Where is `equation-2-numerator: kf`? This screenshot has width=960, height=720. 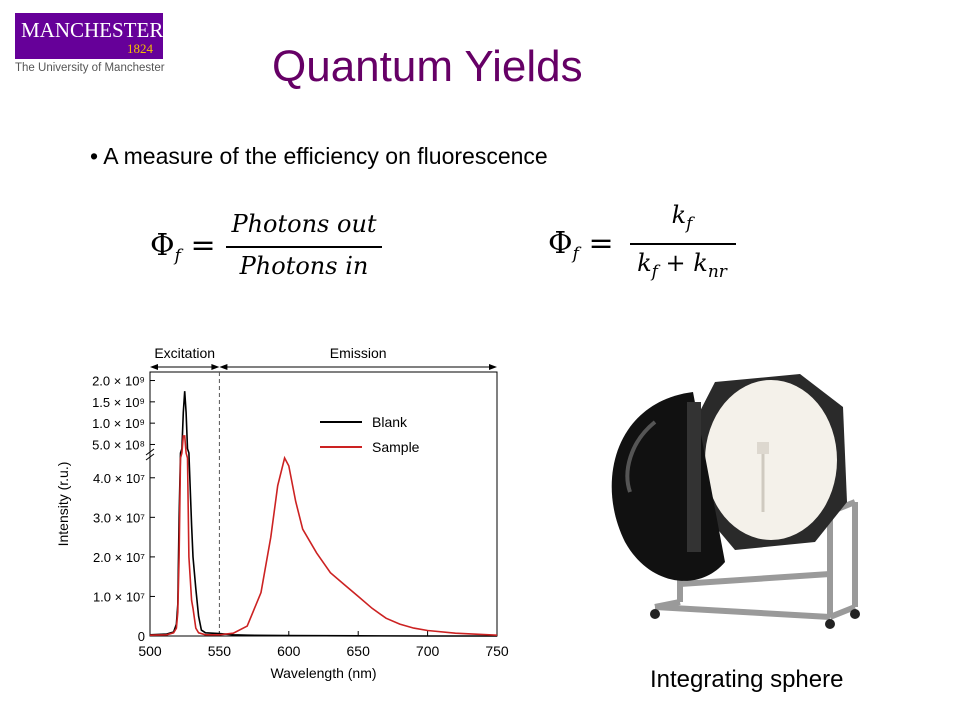 equation-2-numerator: kf is located at coordinates (682, 217).